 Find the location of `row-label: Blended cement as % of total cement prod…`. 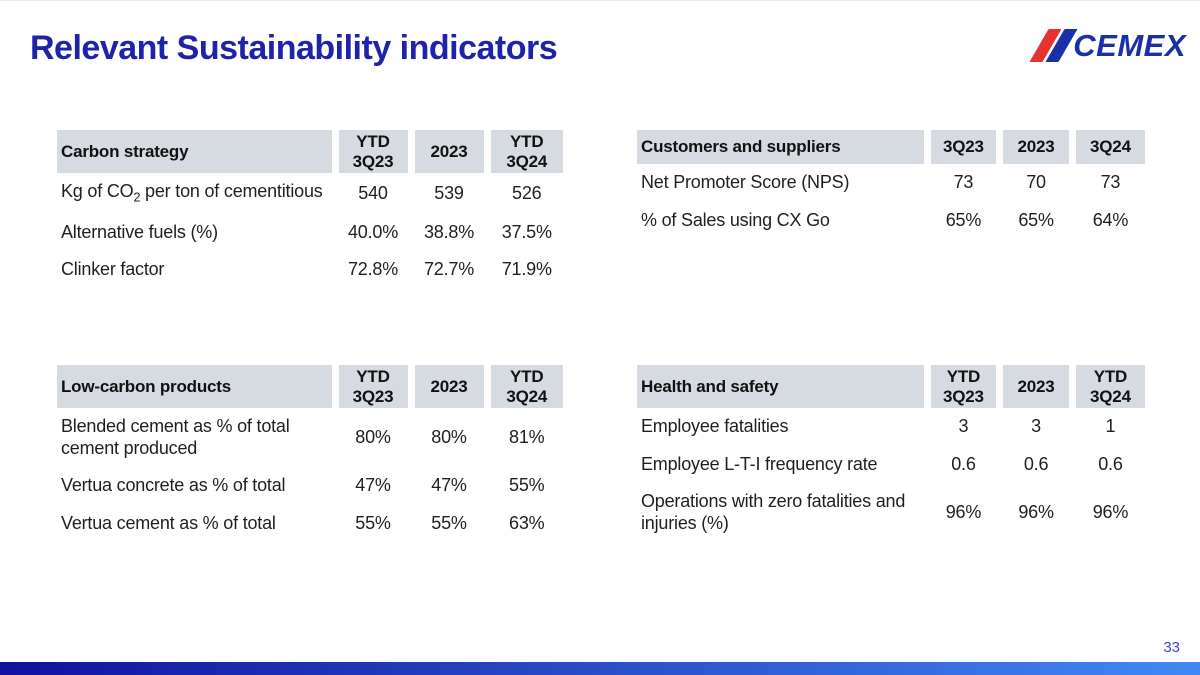

row-label: Blended cement as % of total cement prod… is located at coordinates (175, 437).